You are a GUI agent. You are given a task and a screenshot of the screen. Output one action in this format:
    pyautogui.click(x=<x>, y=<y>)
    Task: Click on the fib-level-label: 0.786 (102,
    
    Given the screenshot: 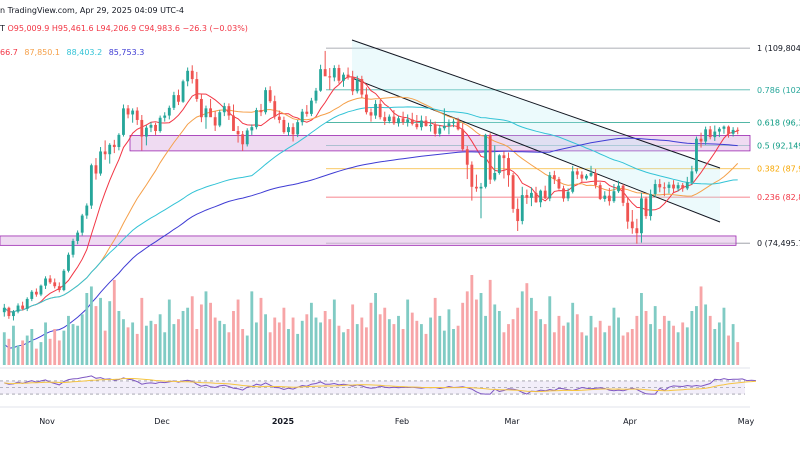 What is the action you would take?
    pyautogui.click(x=778, y=90)
    